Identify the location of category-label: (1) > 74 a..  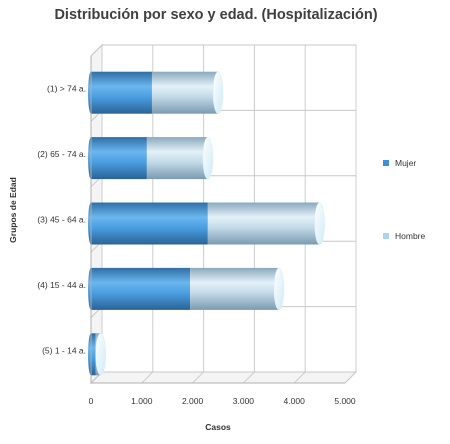
(66, 89).